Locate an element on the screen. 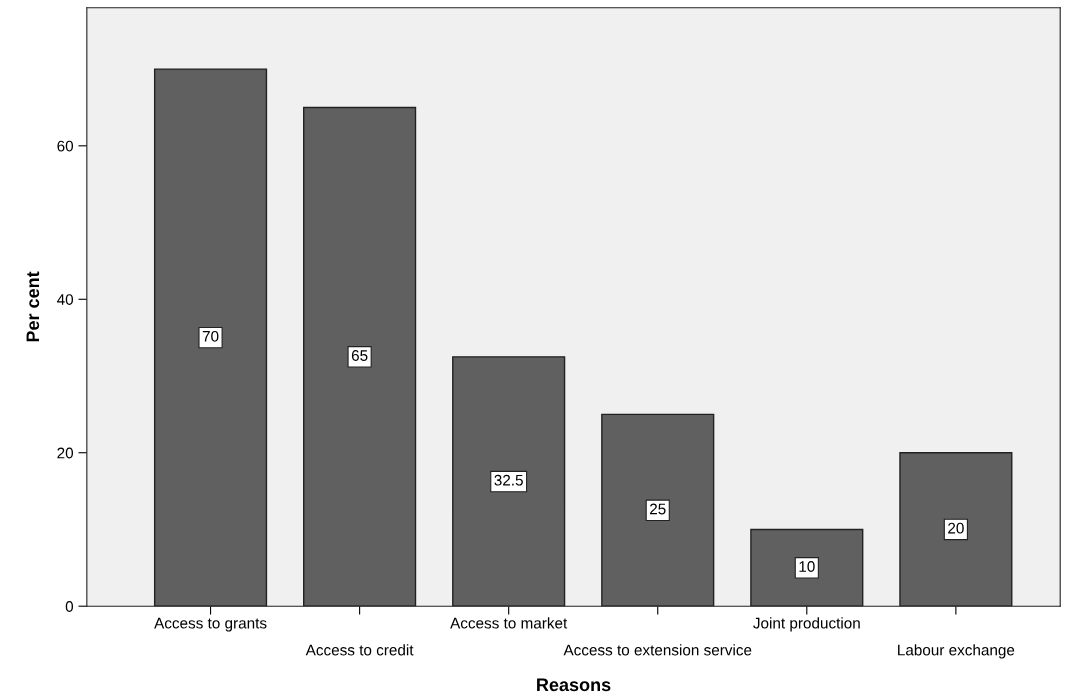 The width and height of the screenshot is (1072, 700). x-tick-label: Labour exchange is located at coordinates (956, 651).